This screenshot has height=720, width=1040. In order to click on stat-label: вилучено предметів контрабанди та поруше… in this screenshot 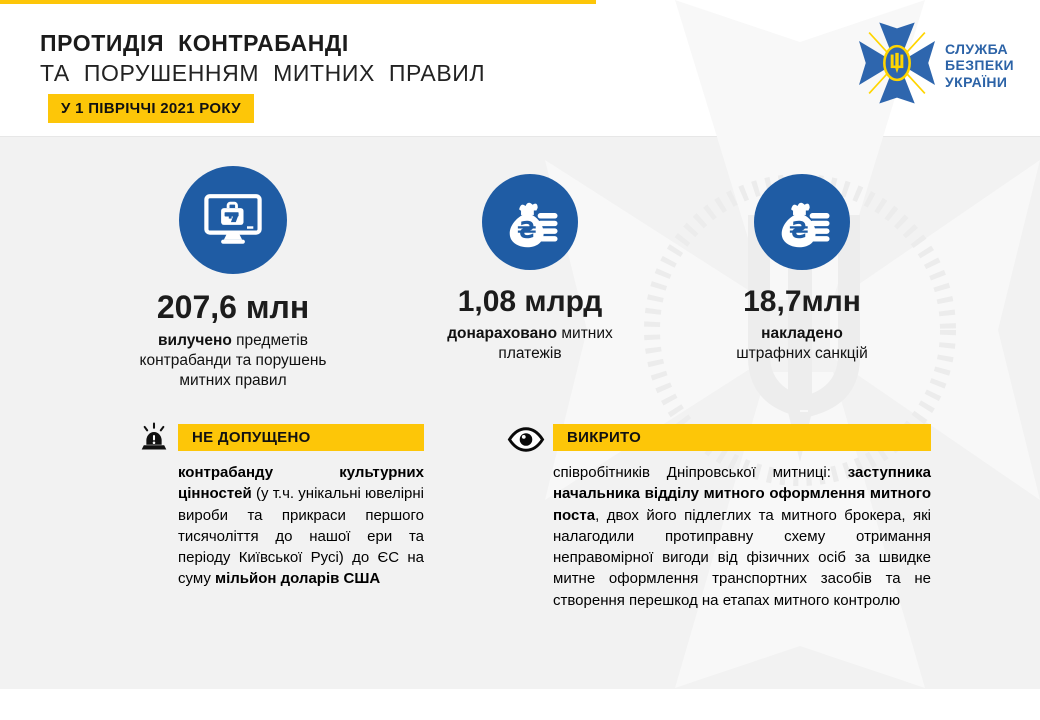, I will do `click(233, 360)`.